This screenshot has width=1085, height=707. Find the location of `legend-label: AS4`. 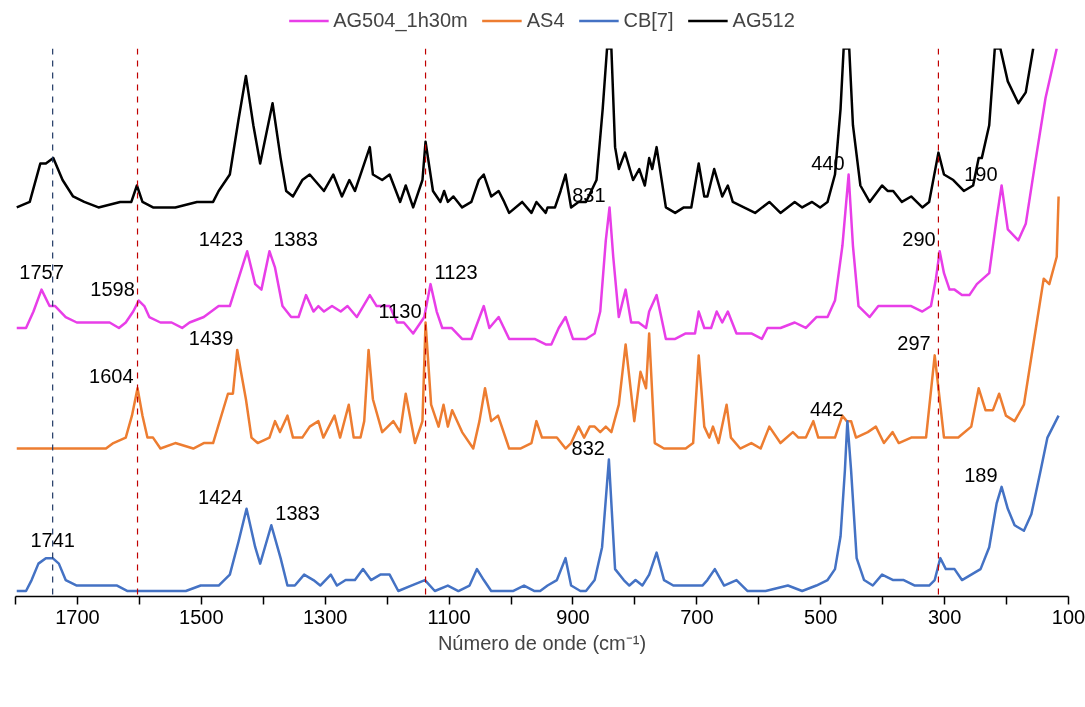

legend-label: AS4 is located at coordinates (545, 20).